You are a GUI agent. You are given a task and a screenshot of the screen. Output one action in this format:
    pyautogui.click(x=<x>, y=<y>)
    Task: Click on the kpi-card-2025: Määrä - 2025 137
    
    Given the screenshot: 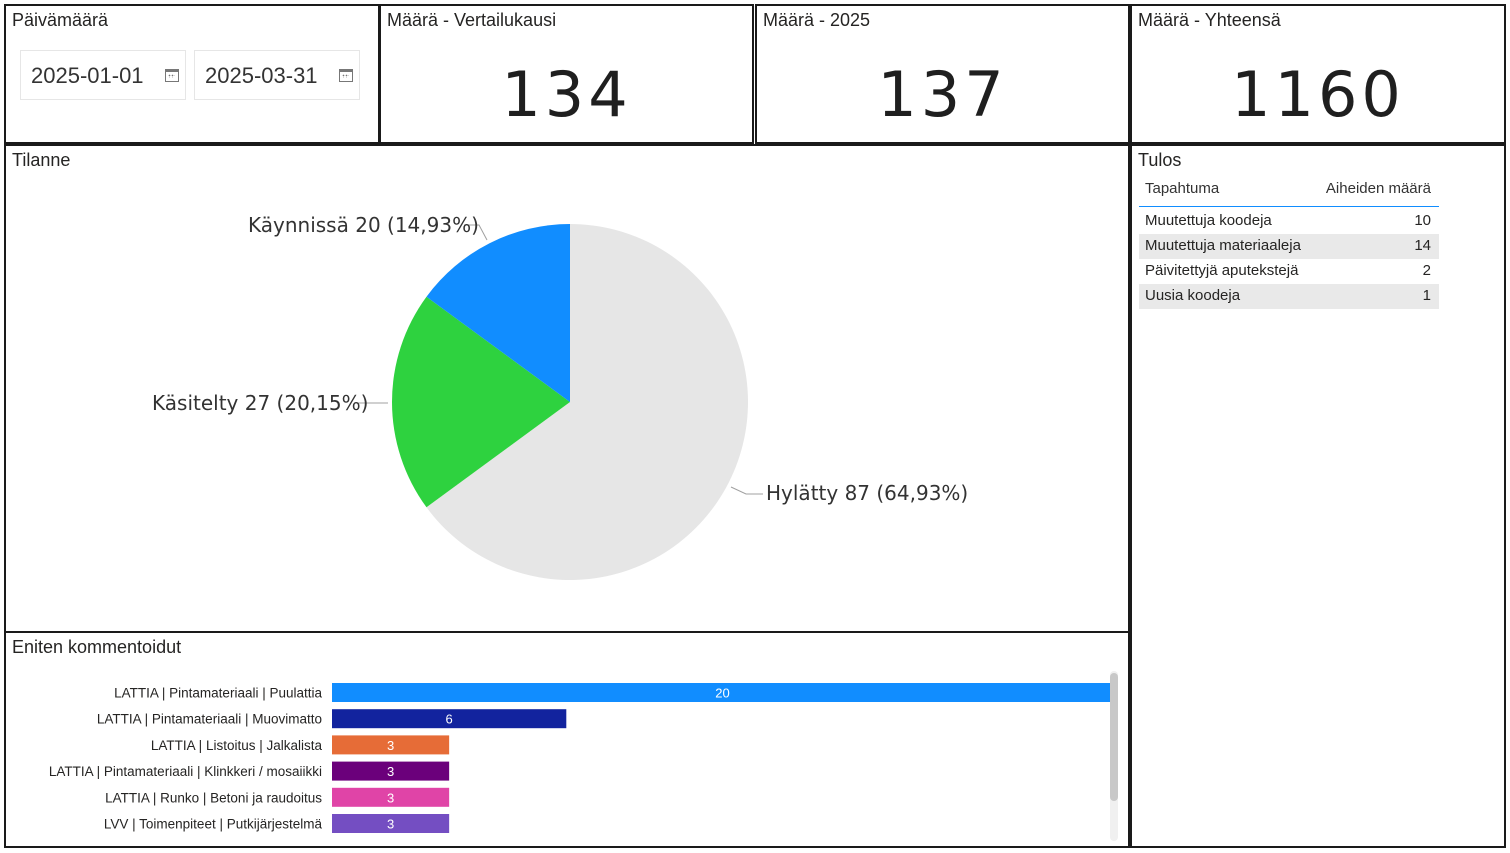 What is the action you would take?
    pyautogui.click(x=942, y=74)
    